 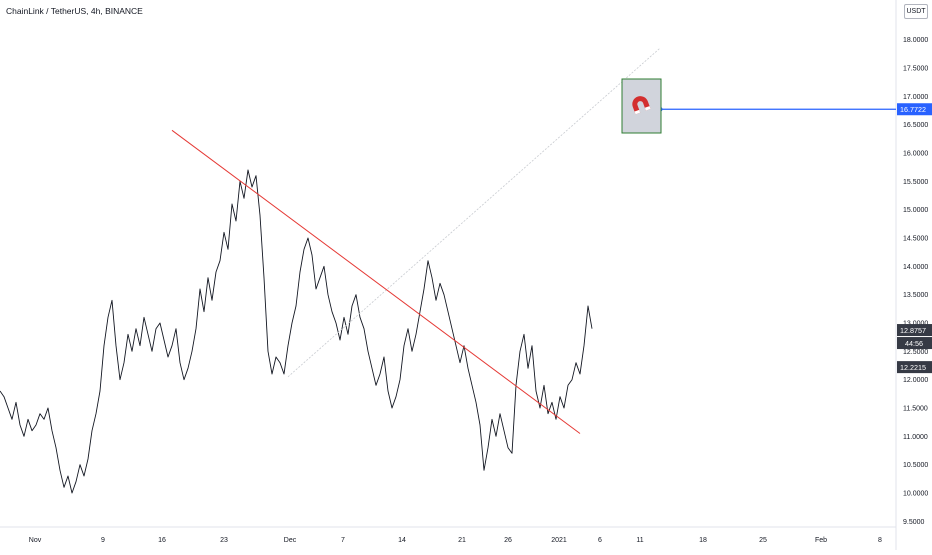 What do you see at coordinates (915, 40) in the screenshot?
I see `y-tick-label: 18.0000` at bounding box center [915, 40].